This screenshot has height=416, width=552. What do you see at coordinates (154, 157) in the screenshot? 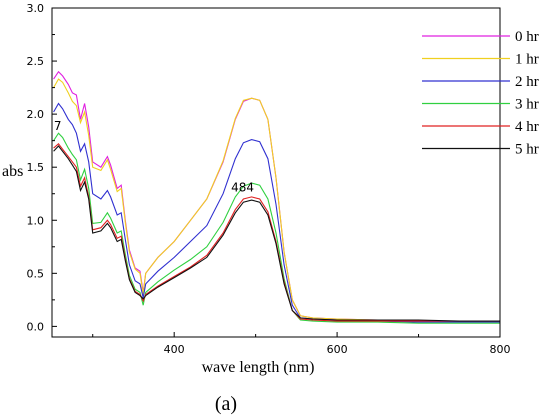
I see `annotations: 7 484` at bounding box center [154, 157].